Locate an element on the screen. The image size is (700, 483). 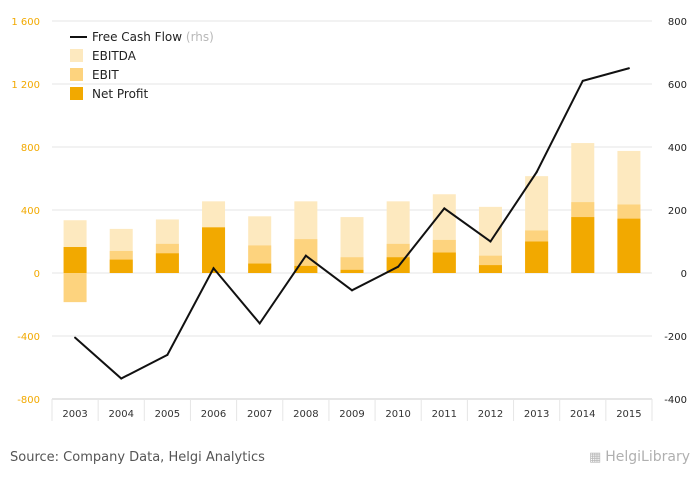
y-tick-right: 200 is located at coordinates (677, 211).